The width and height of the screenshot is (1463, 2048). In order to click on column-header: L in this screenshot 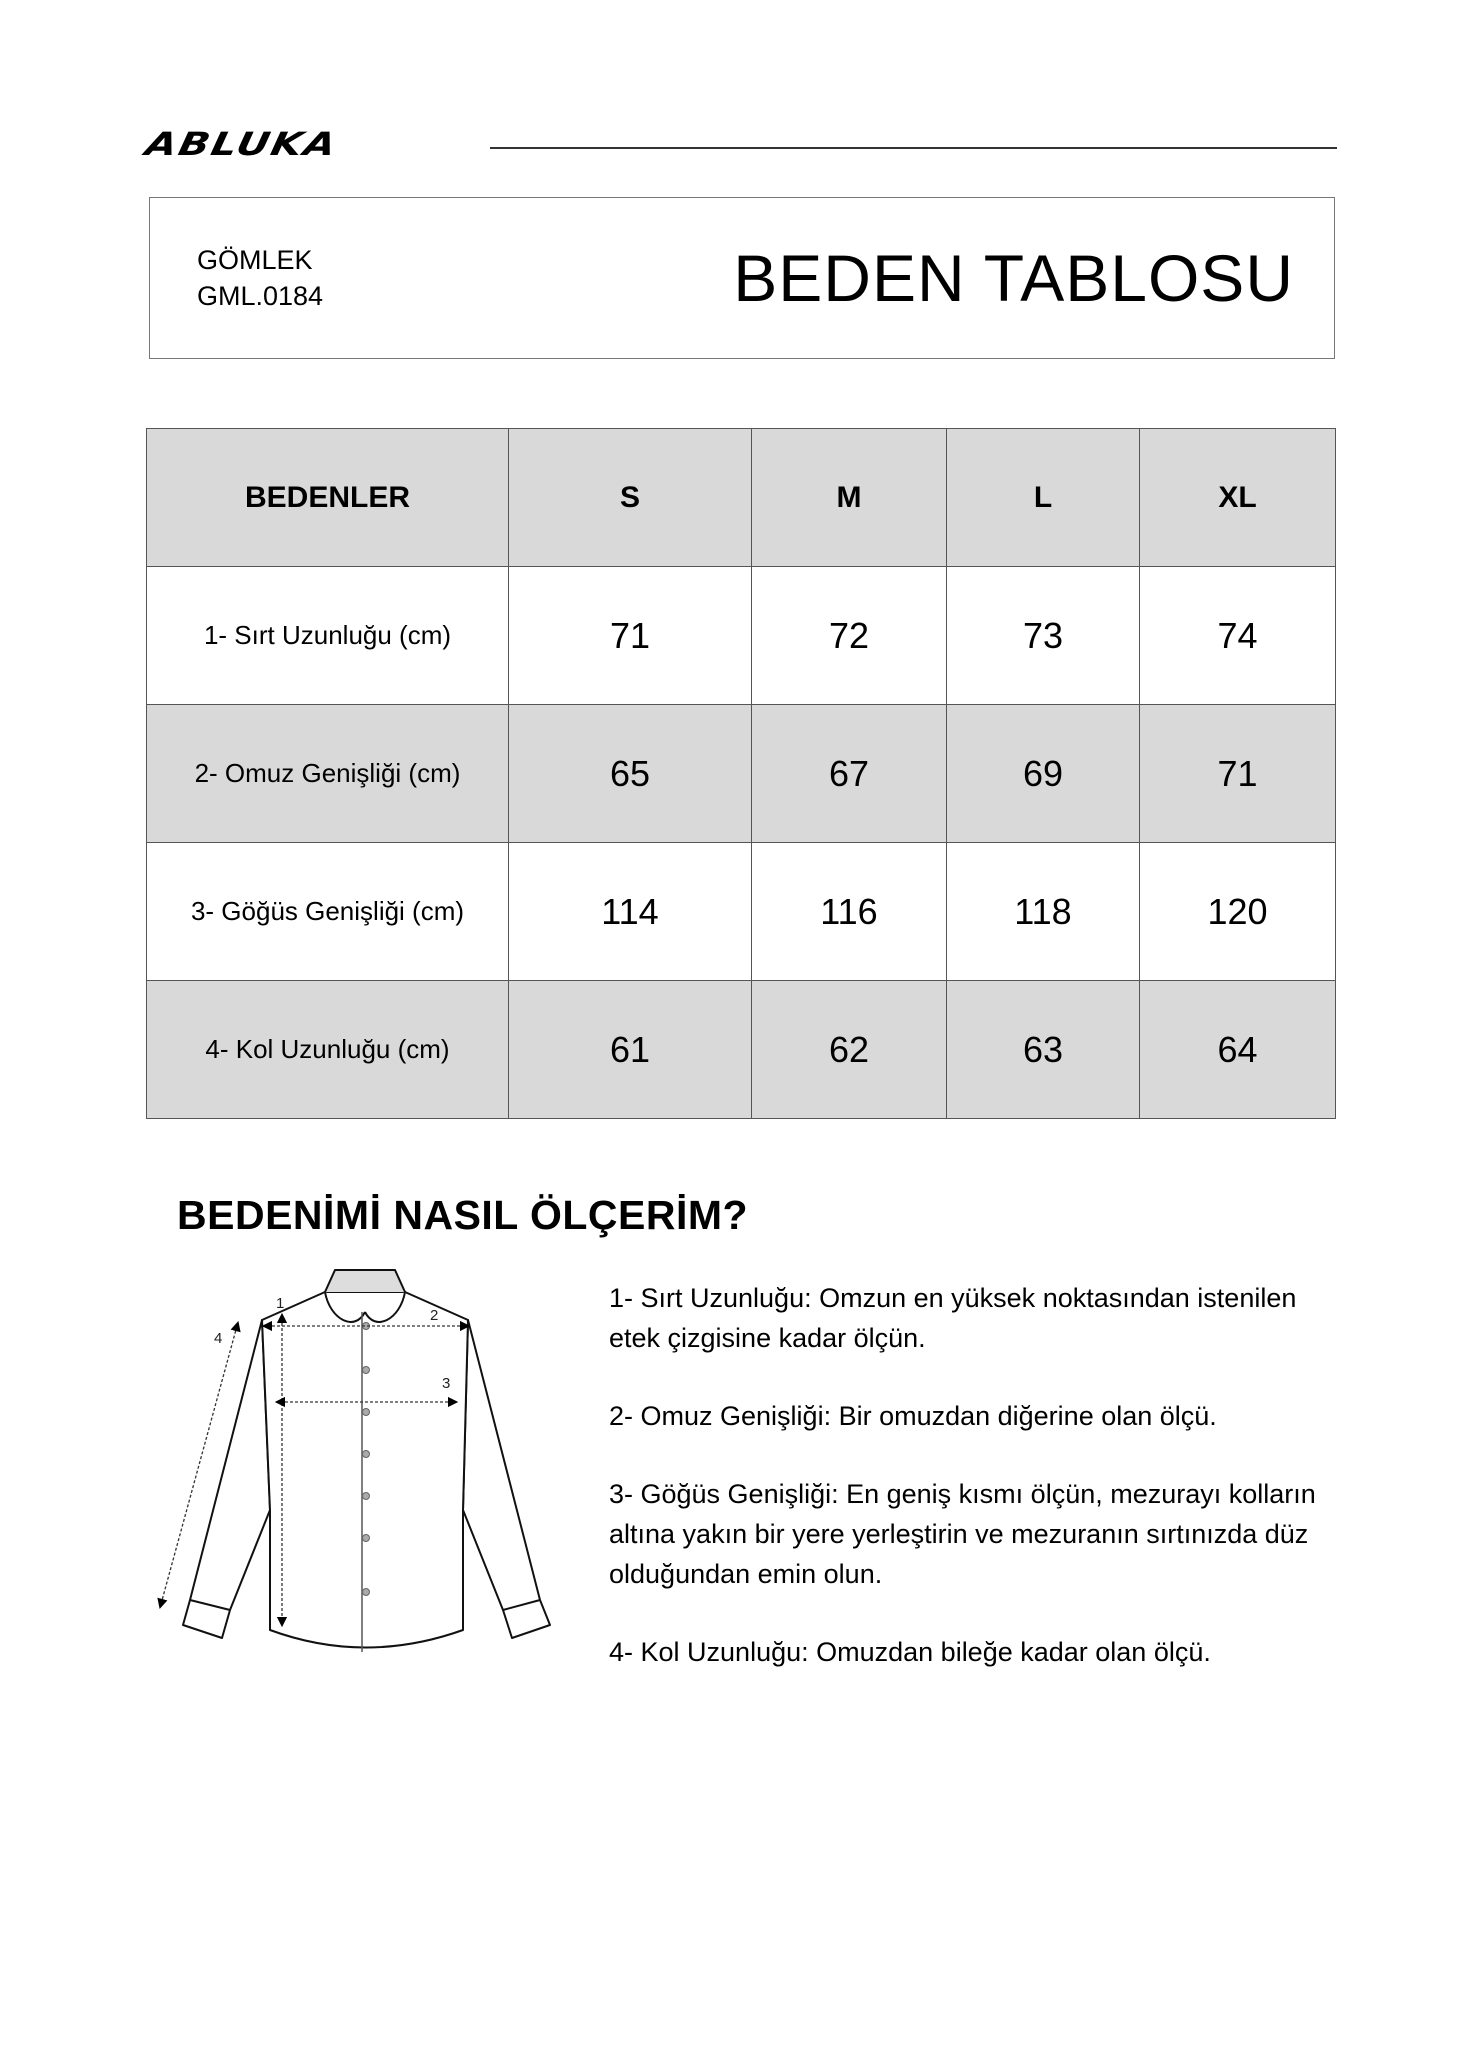, I will do `click(1043, 497)`.